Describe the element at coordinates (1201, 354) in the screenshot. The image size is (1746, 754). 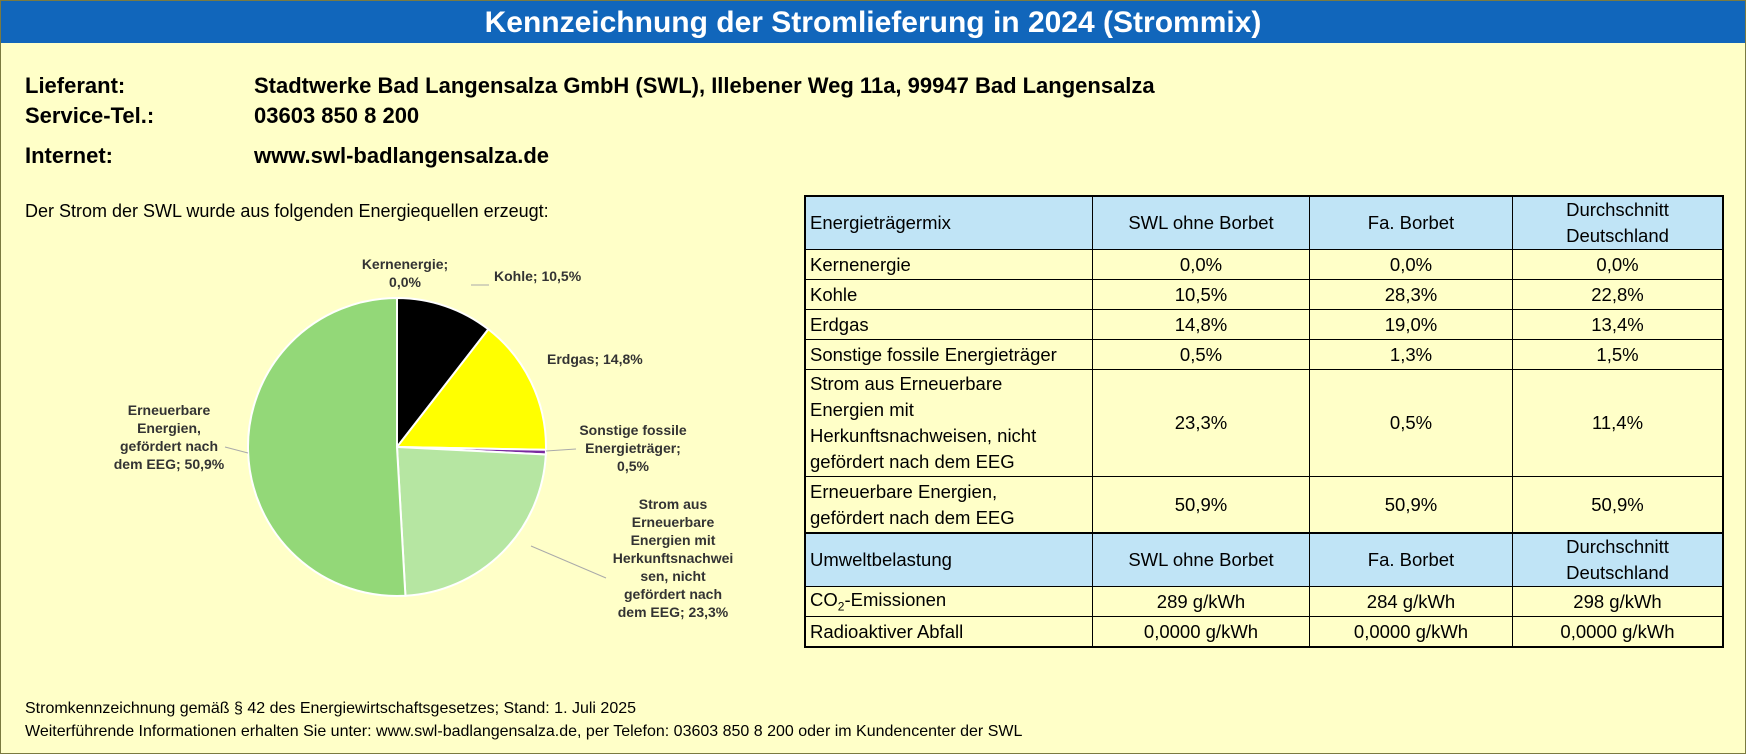
I see `row-value-swl: 0,5%` at that location.